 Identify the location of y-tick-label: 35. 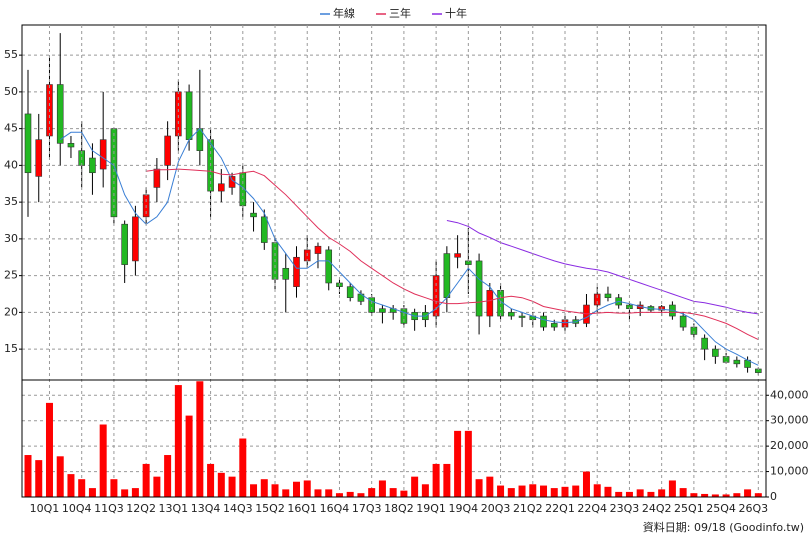
(11, 201).